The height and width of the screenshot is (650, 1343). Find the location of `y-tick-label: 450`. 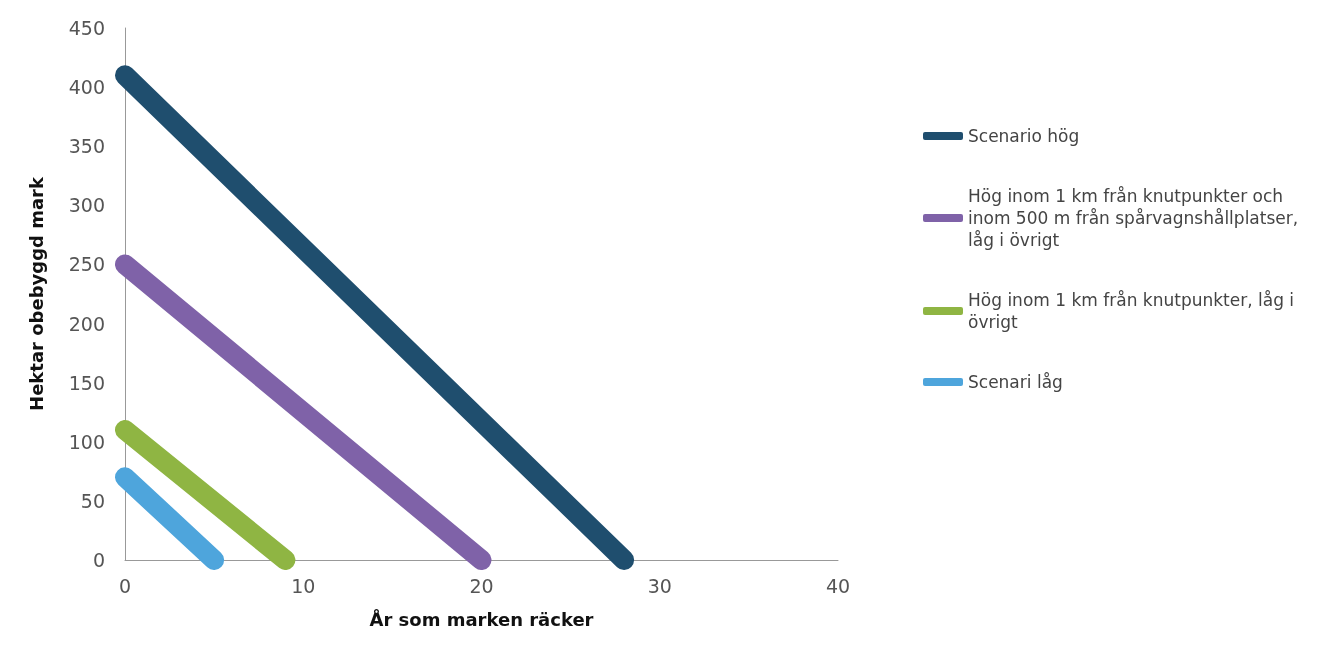

y-tick-label: 450 is located at coordinates (86, 28).